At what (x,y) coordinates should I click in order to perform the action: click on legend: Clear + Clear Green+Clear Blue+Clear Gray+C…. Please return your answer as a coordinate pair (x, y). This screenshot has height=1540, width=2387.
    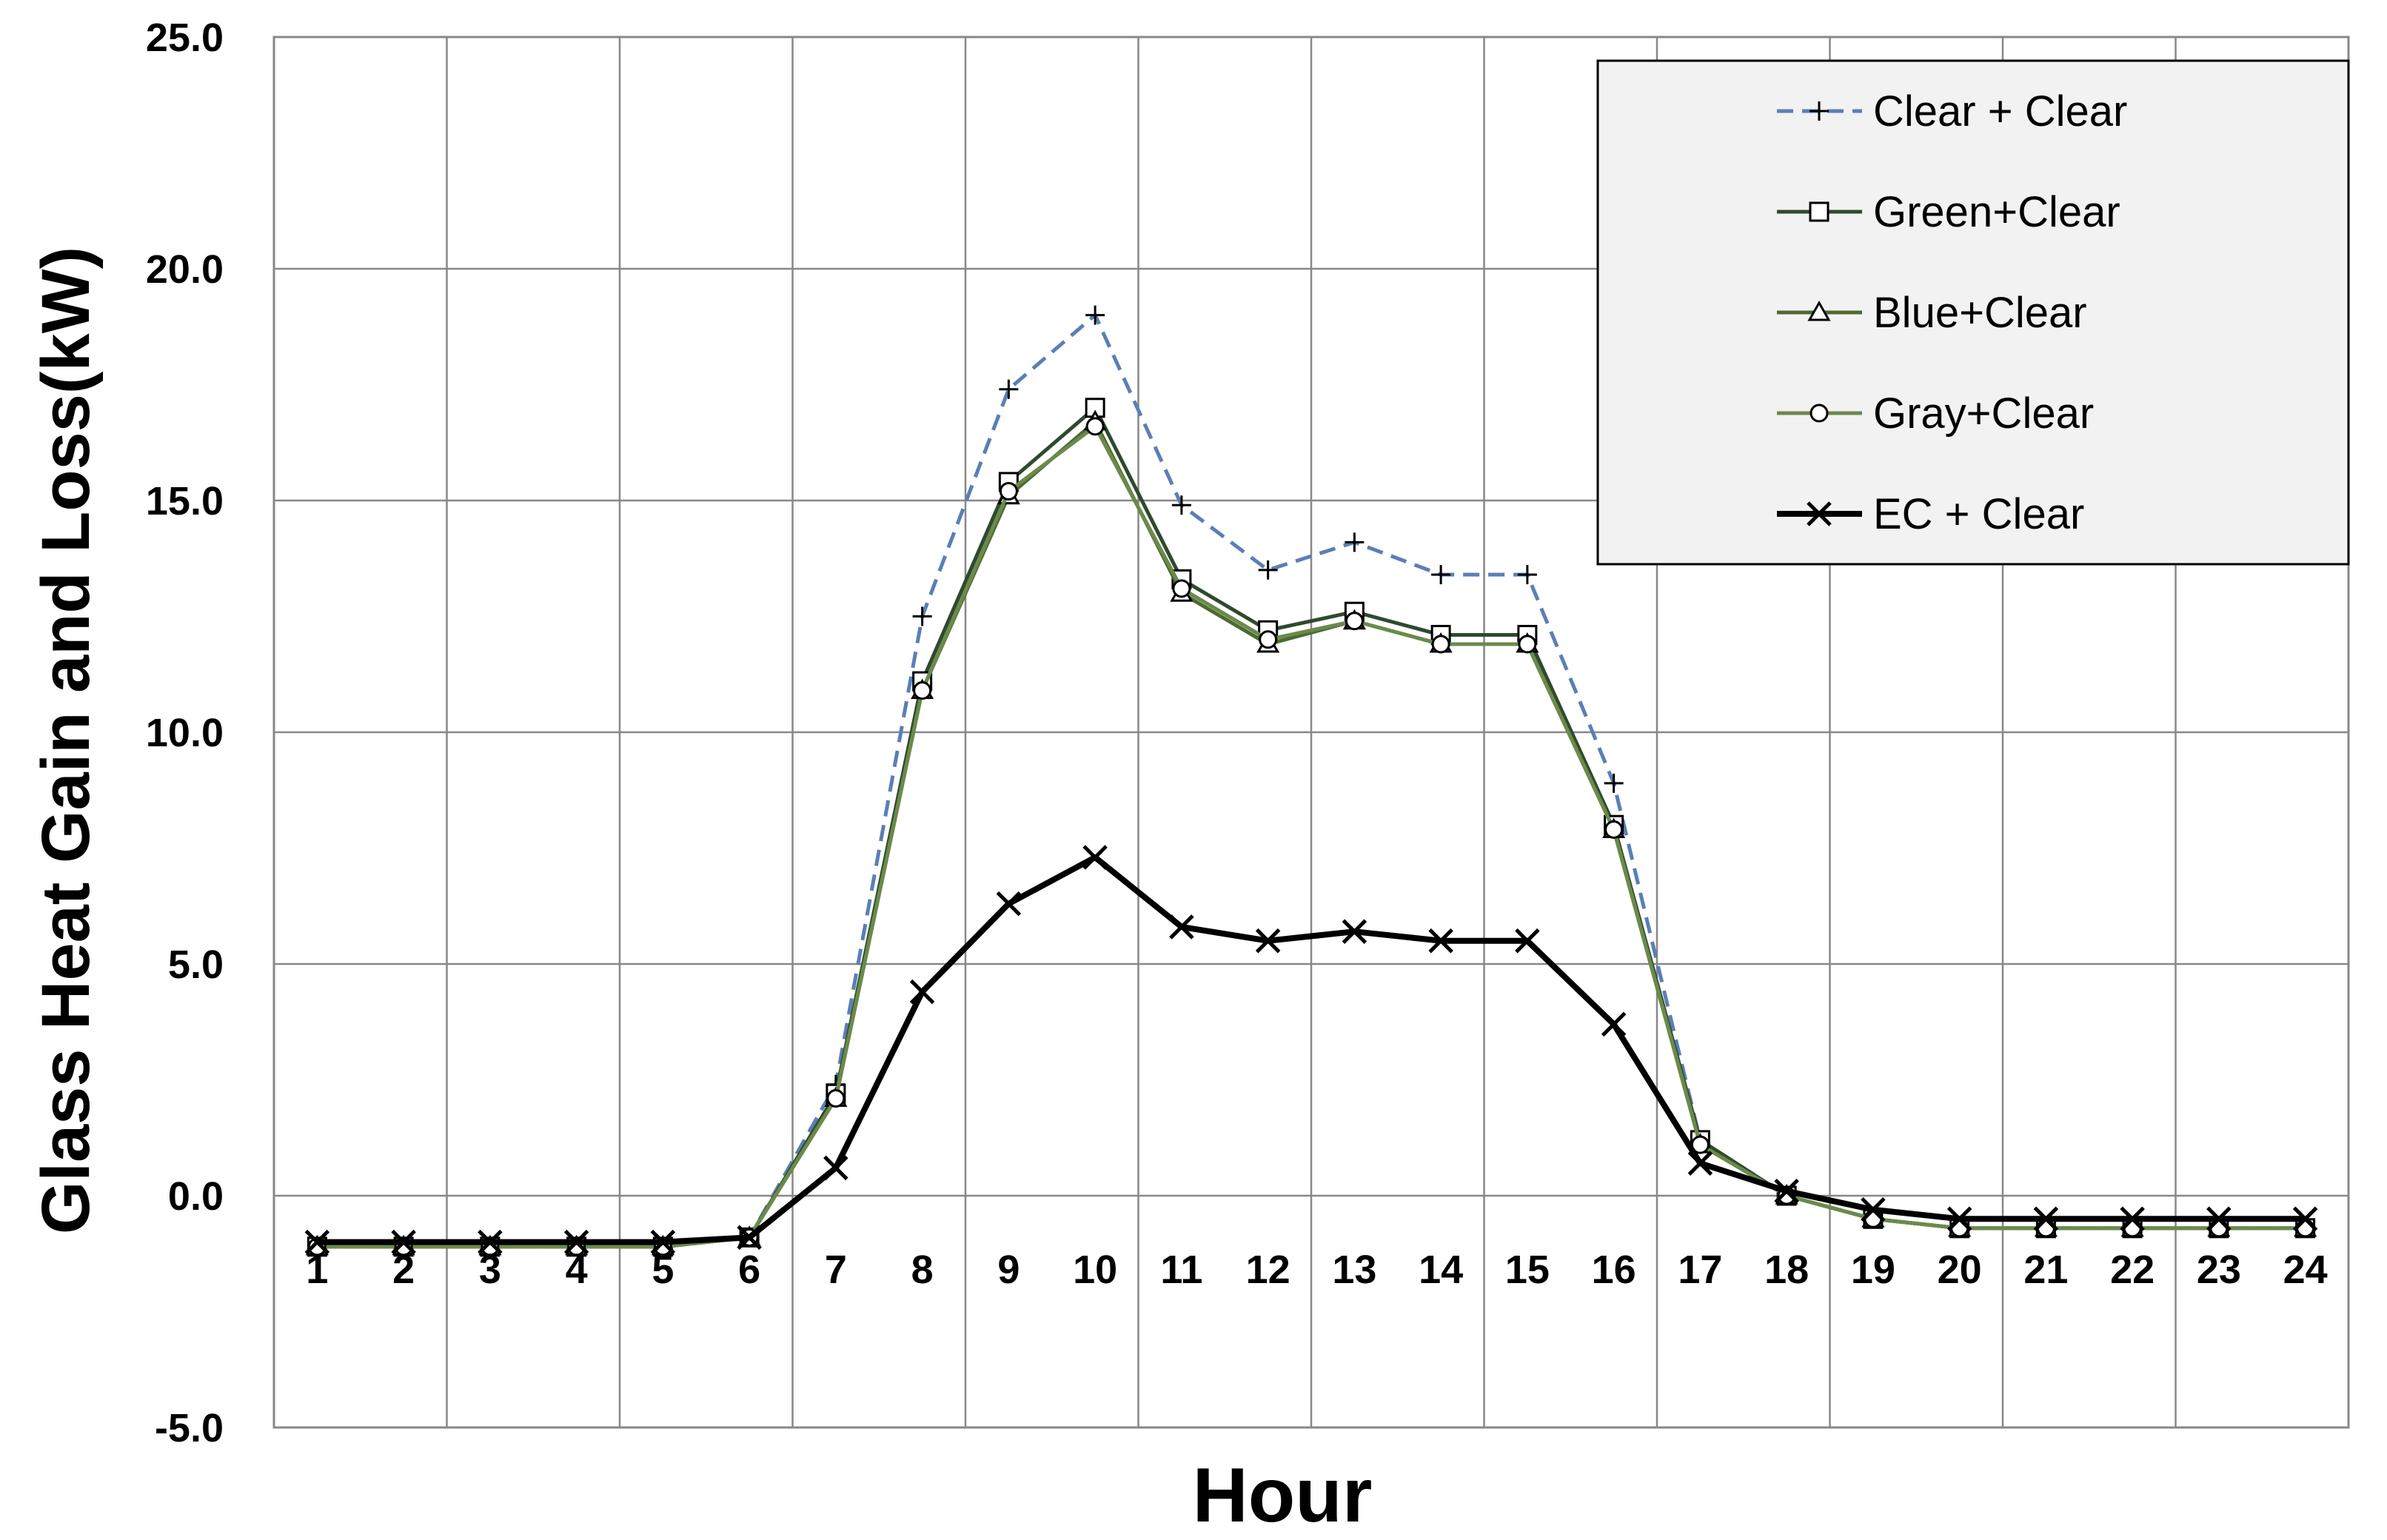
    Looking at the image, I should click on (1973, 312).